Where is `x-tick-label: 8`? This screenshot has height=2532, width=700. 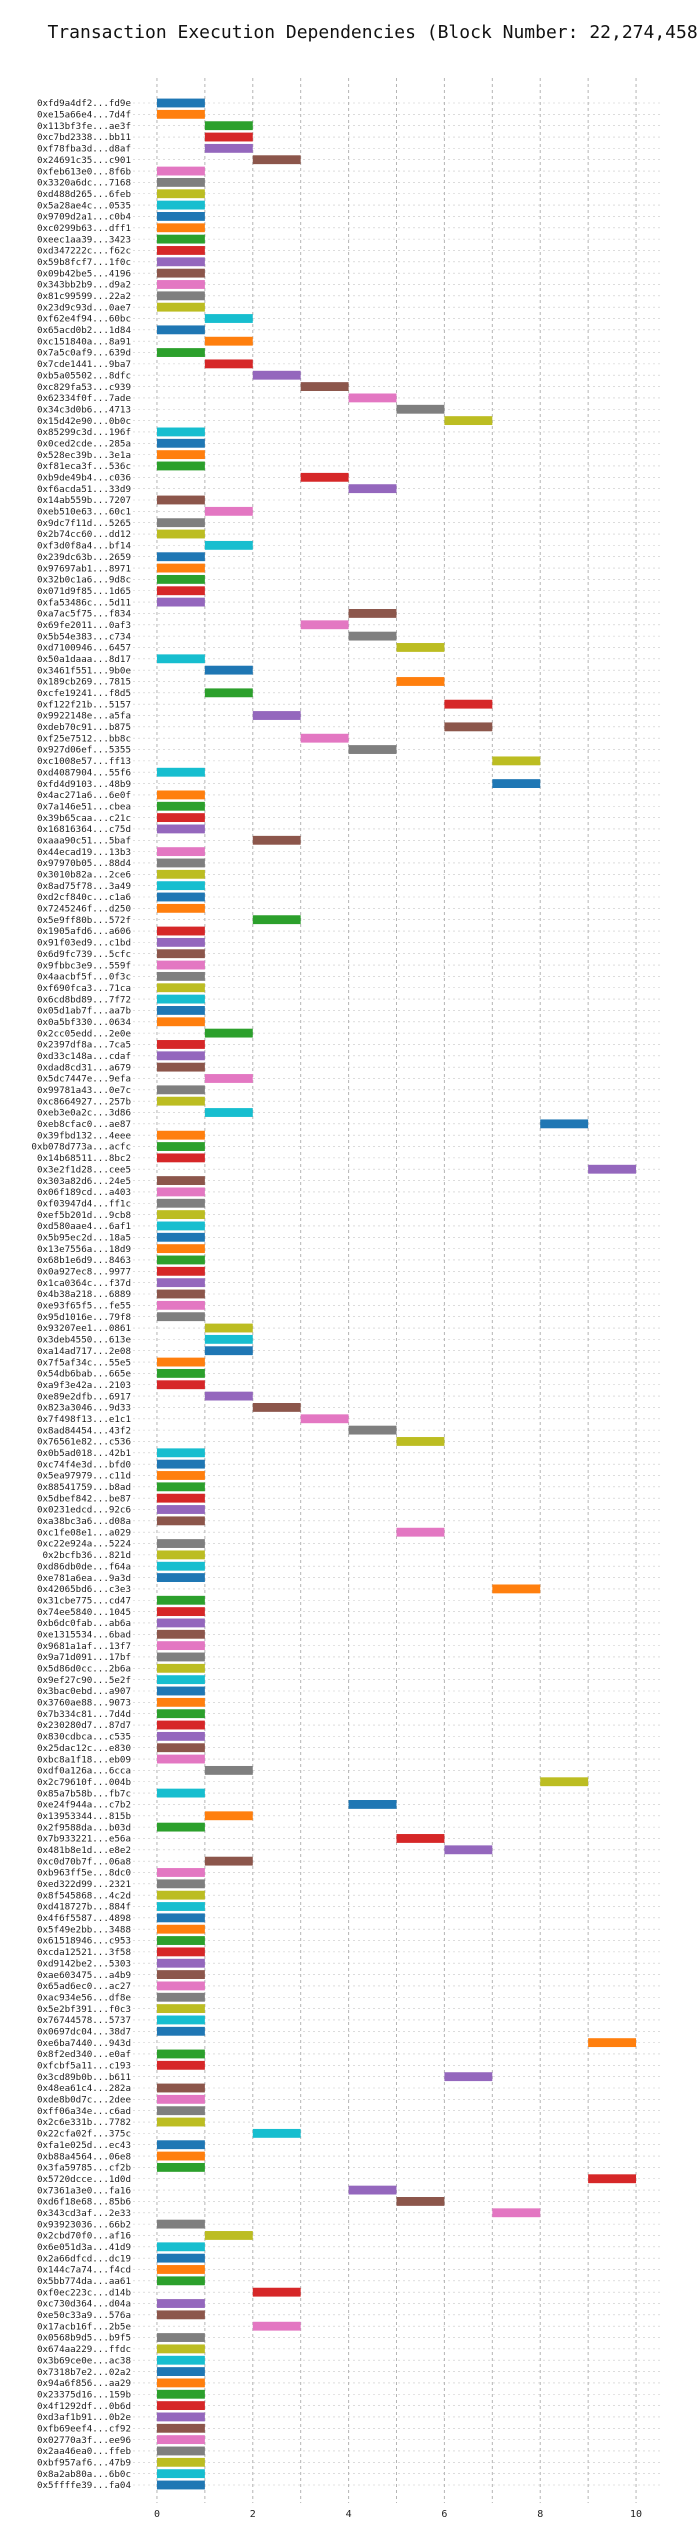
x-tick-label: 8 is located at coordinates (540, 2514).